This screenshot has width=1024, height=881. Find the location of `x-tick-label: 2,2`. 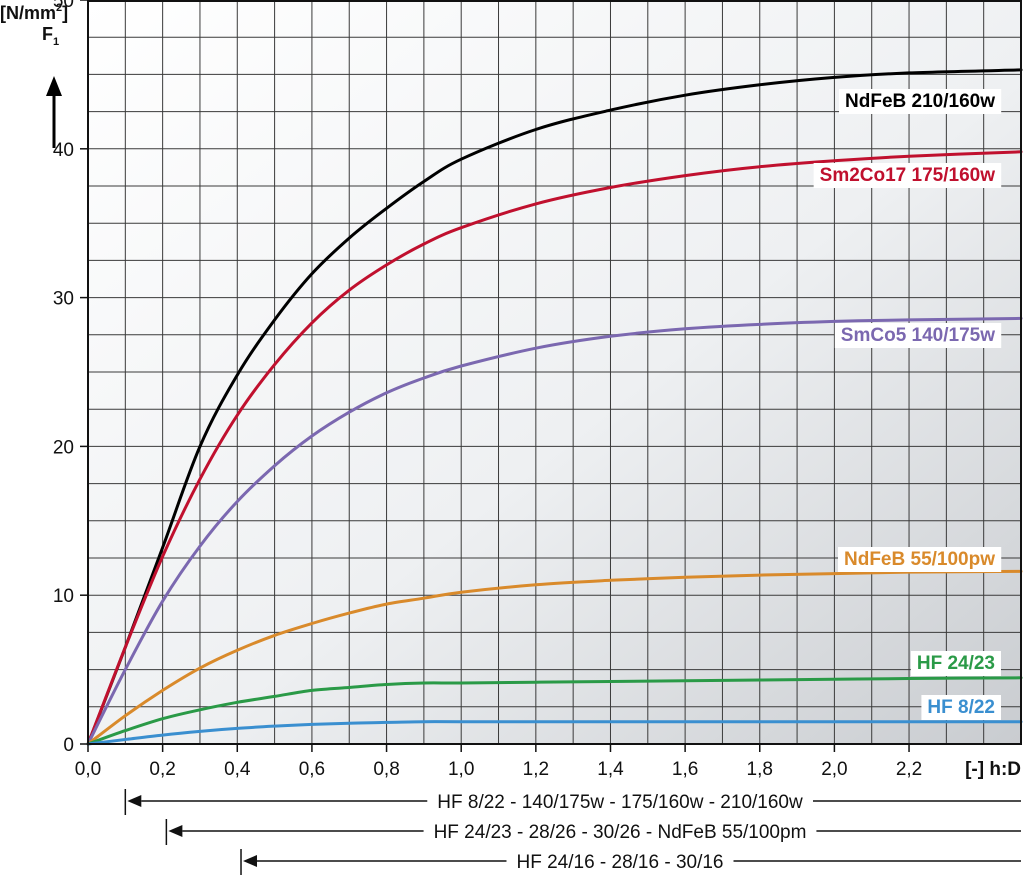

x-tick-label: 2,2 is located at coordinates (909, 769).